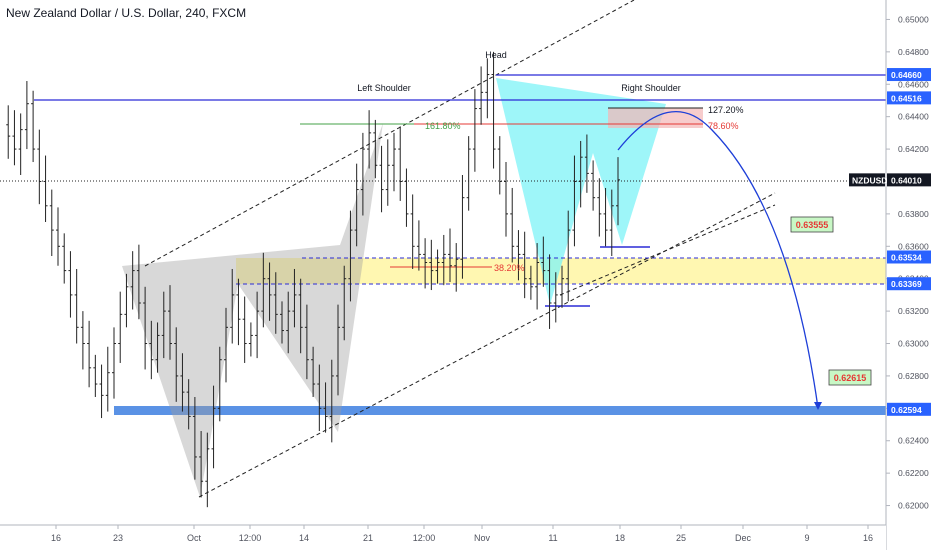 The image size is (932, 550). I want to click on y-tick-label: 0.63000, so click(913, 344).